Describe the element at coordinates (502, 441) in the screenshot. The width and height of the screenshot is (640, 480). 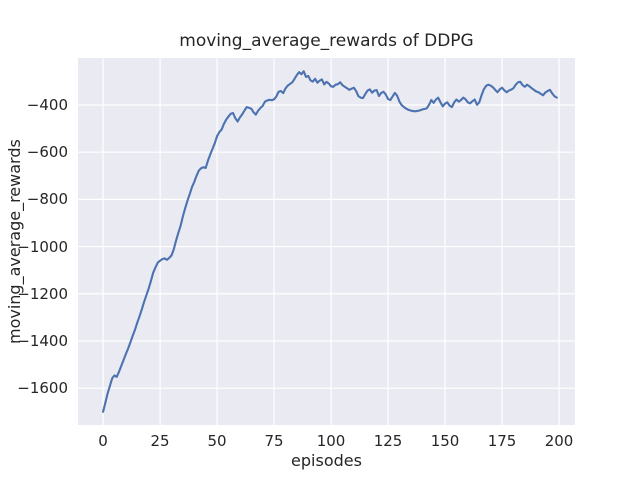
I see `x-tick-label: 175` at that location.